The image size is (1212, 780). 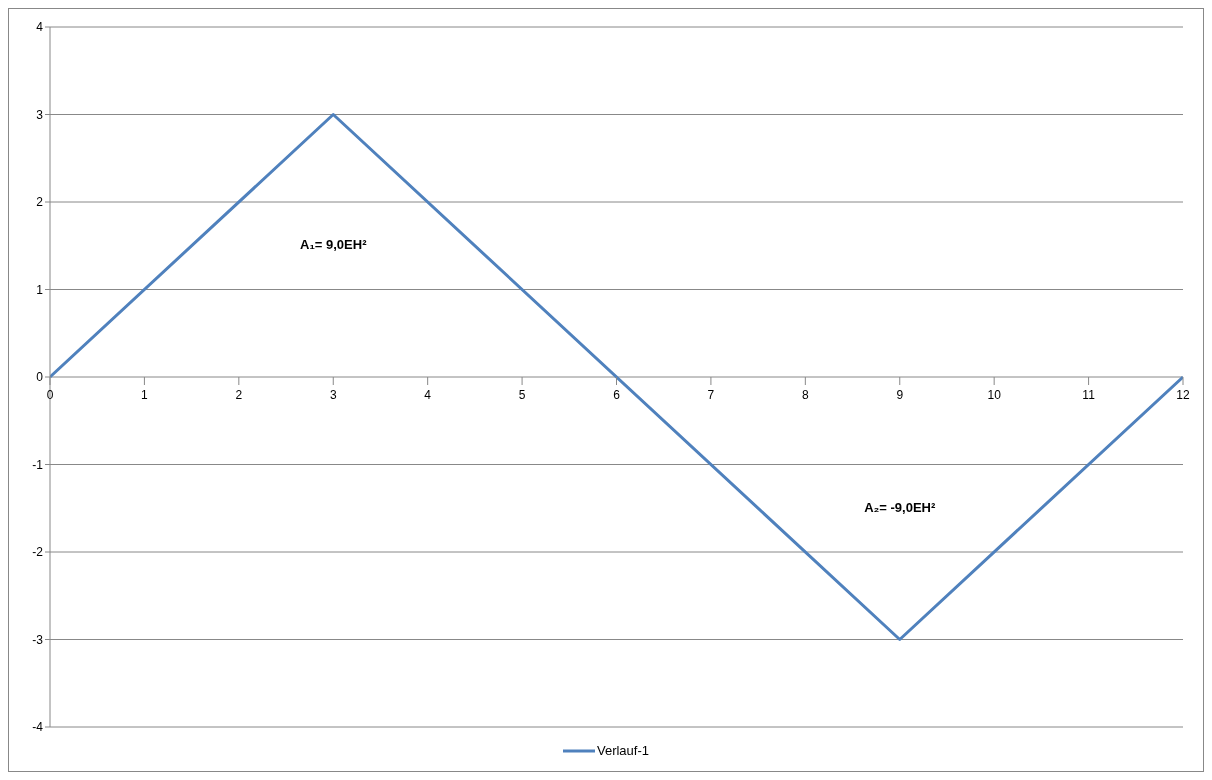 What do you see at coordinates (50, 395) in the screenshot?
I see `x-tick-label: 0` at bounding box center [50, 395].